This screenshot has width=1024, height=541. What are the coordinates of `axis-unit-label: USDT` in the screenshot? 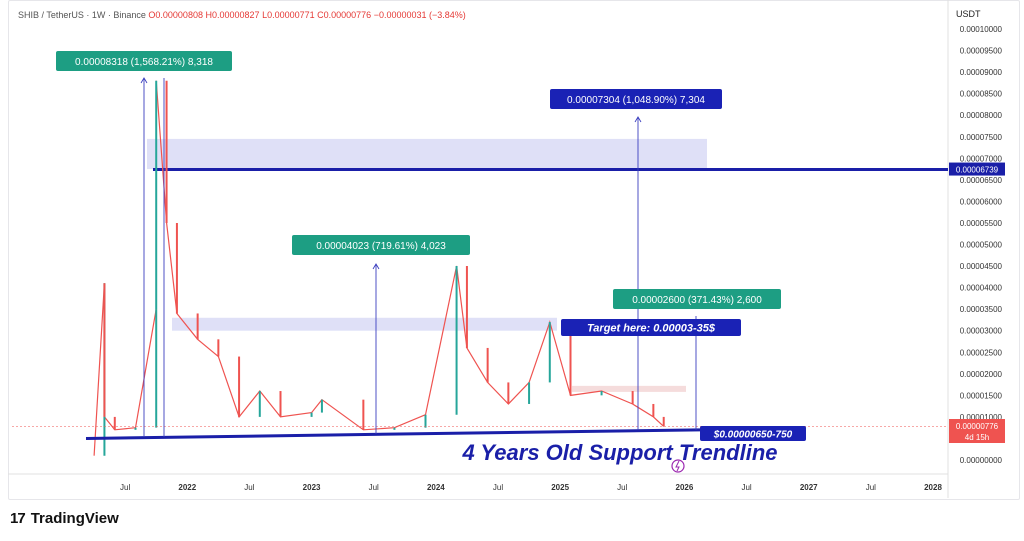 It's located at (968, 14).